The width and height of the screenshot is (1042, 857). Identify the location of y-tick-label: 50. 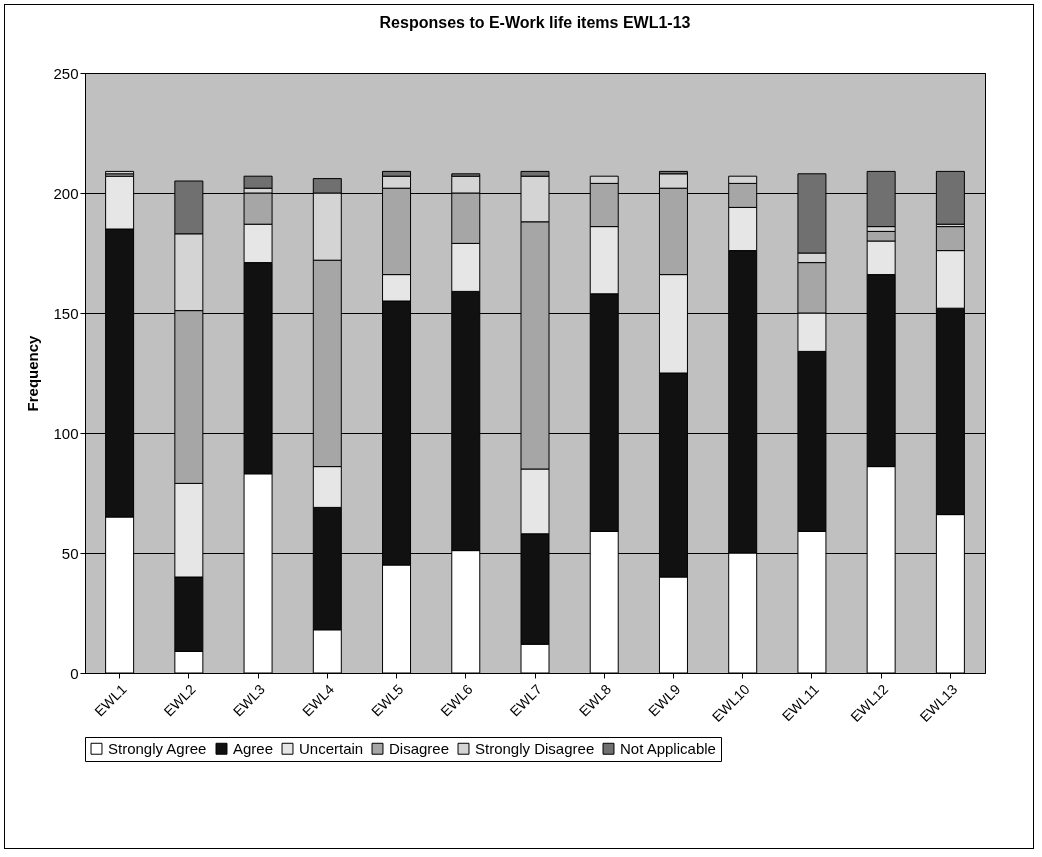
(70, 553).